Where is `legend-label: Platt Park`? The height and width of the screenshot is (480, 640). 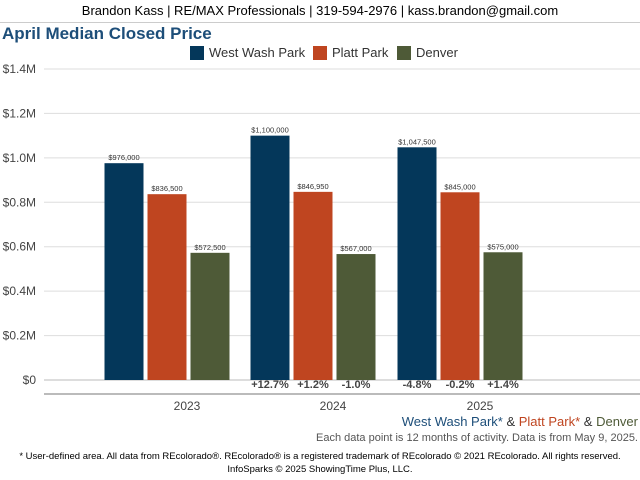 legend-label: Platt Park is located at coordinates (360, 52).